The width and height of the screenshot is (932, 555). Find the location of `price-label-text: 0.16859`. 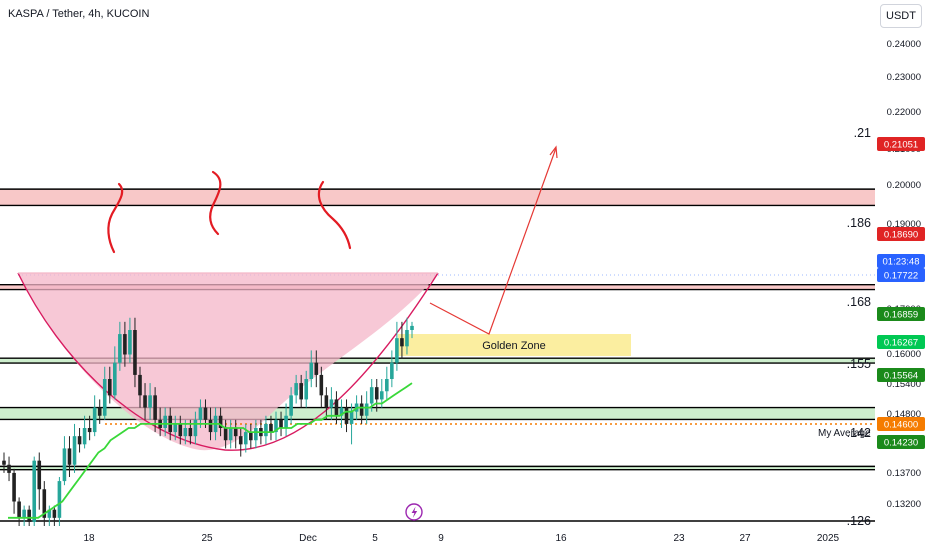

price-label-text: 0.16859 is located at coordinates (901, 315).